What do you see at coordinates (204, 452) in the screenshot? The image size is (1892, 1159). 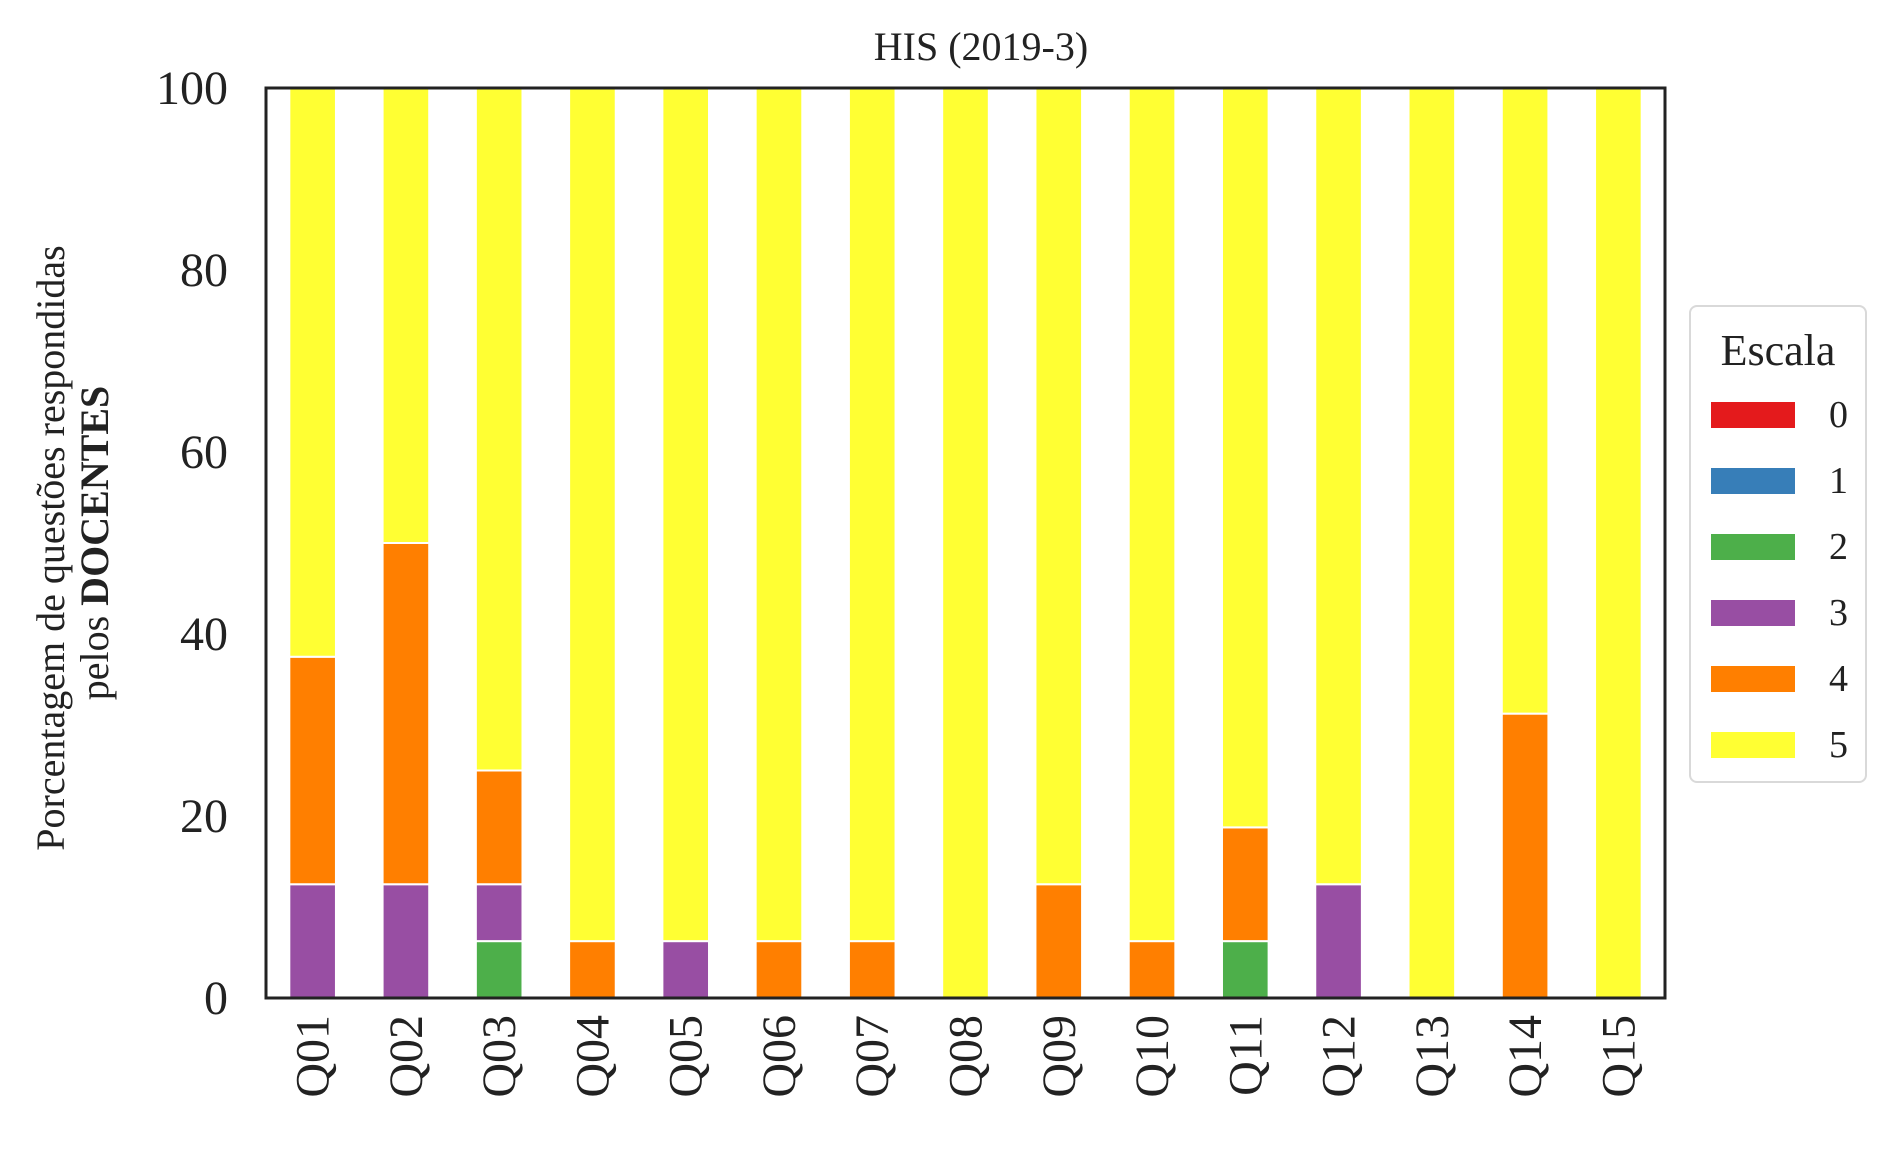 I see `y-tick-label-60: 60` at bounding box center [204, 452].